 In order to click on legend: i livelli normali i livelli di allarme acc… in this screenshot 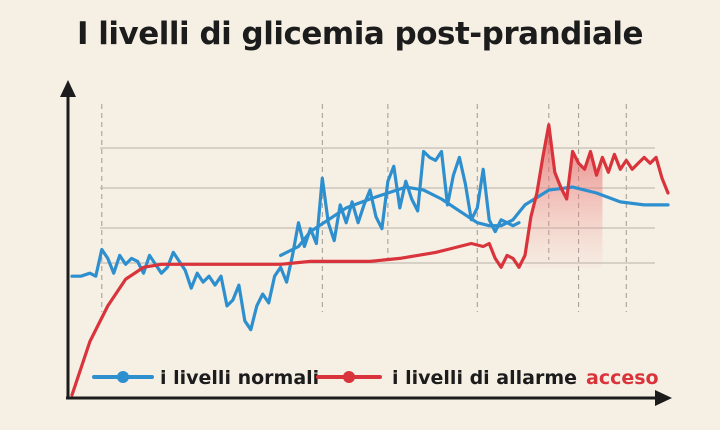, I will do `click(375, 378)`.